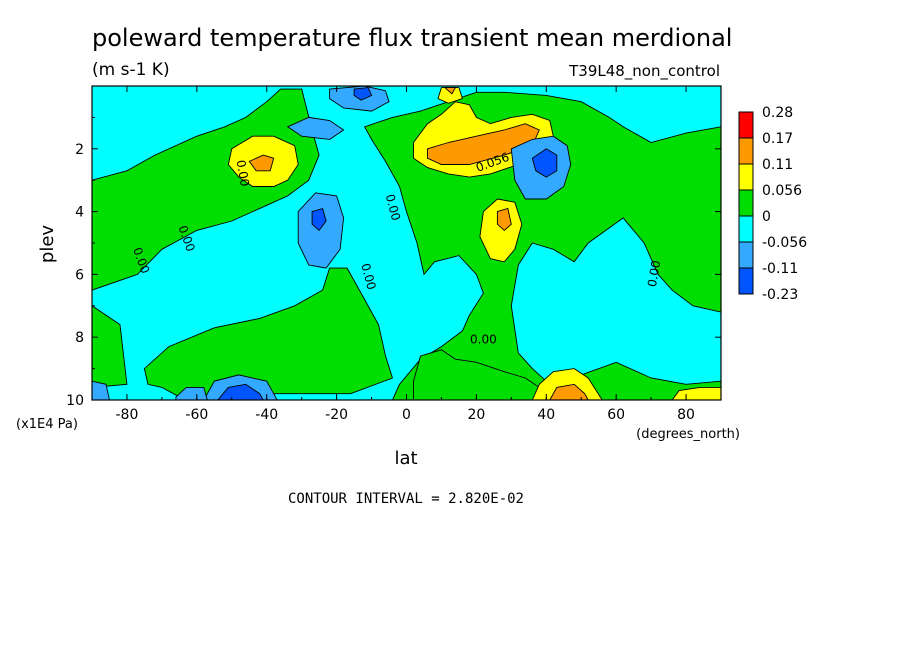 The height and width of the screenshot is (654, 904). What do you see at coordinates (782, 191) in the screenshot?
I see `legend-level-label: 0.056` at bounding box center [782, 191].